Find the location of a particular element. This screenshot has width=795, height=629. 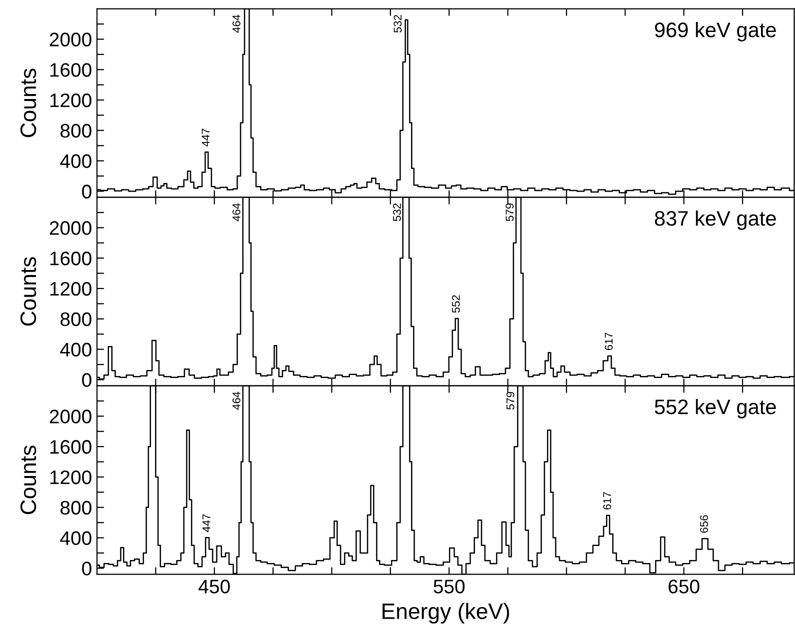

annotation: 656 is located at coordinates (704, 524).